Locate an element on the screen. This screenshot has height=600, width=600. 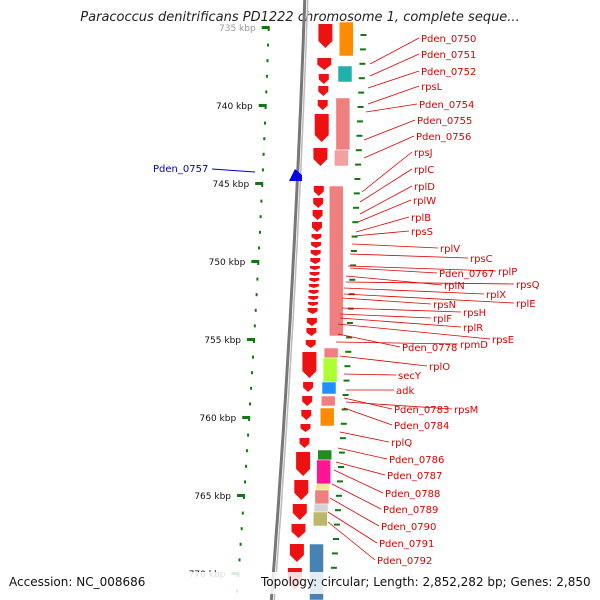
gene-label: secY is located at coordinates (410, 376).